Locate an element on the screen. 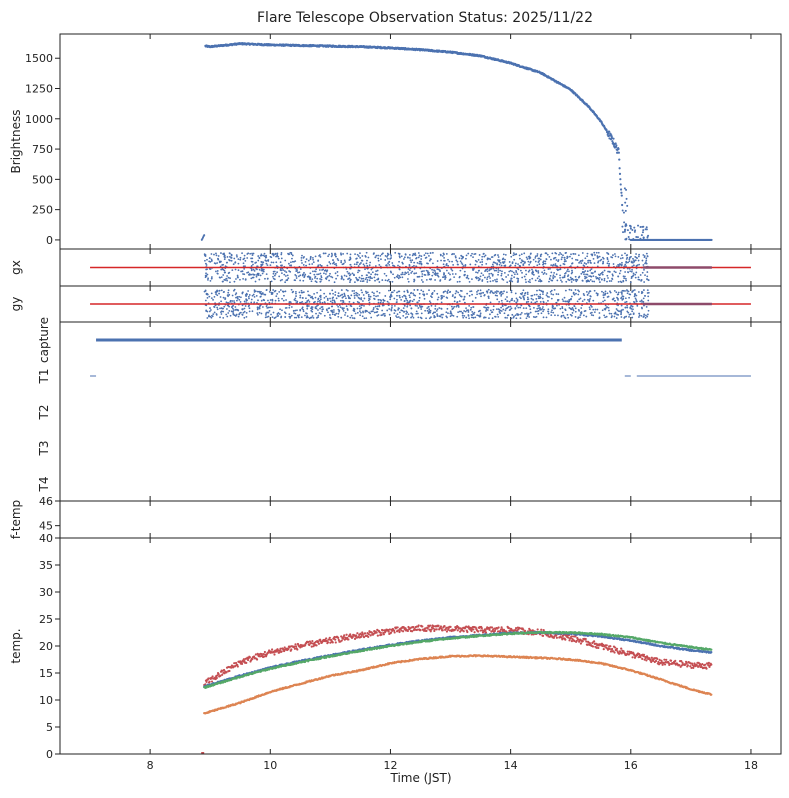 Image resolution: width=789 pixels, height=798 pixels. ftemp-ytick-label: 45 is located at coordinates (46, 526).